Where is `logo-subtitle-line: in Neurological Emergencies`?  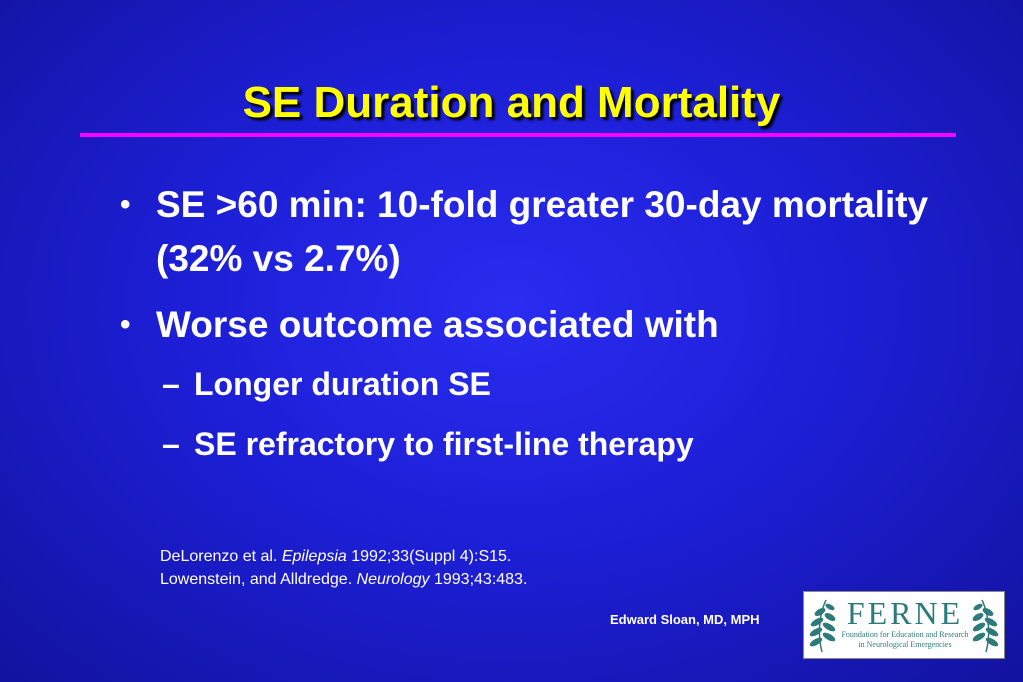
logo-subtitle-line: in Neurological Emergencies is located at coordinates (905, 644).